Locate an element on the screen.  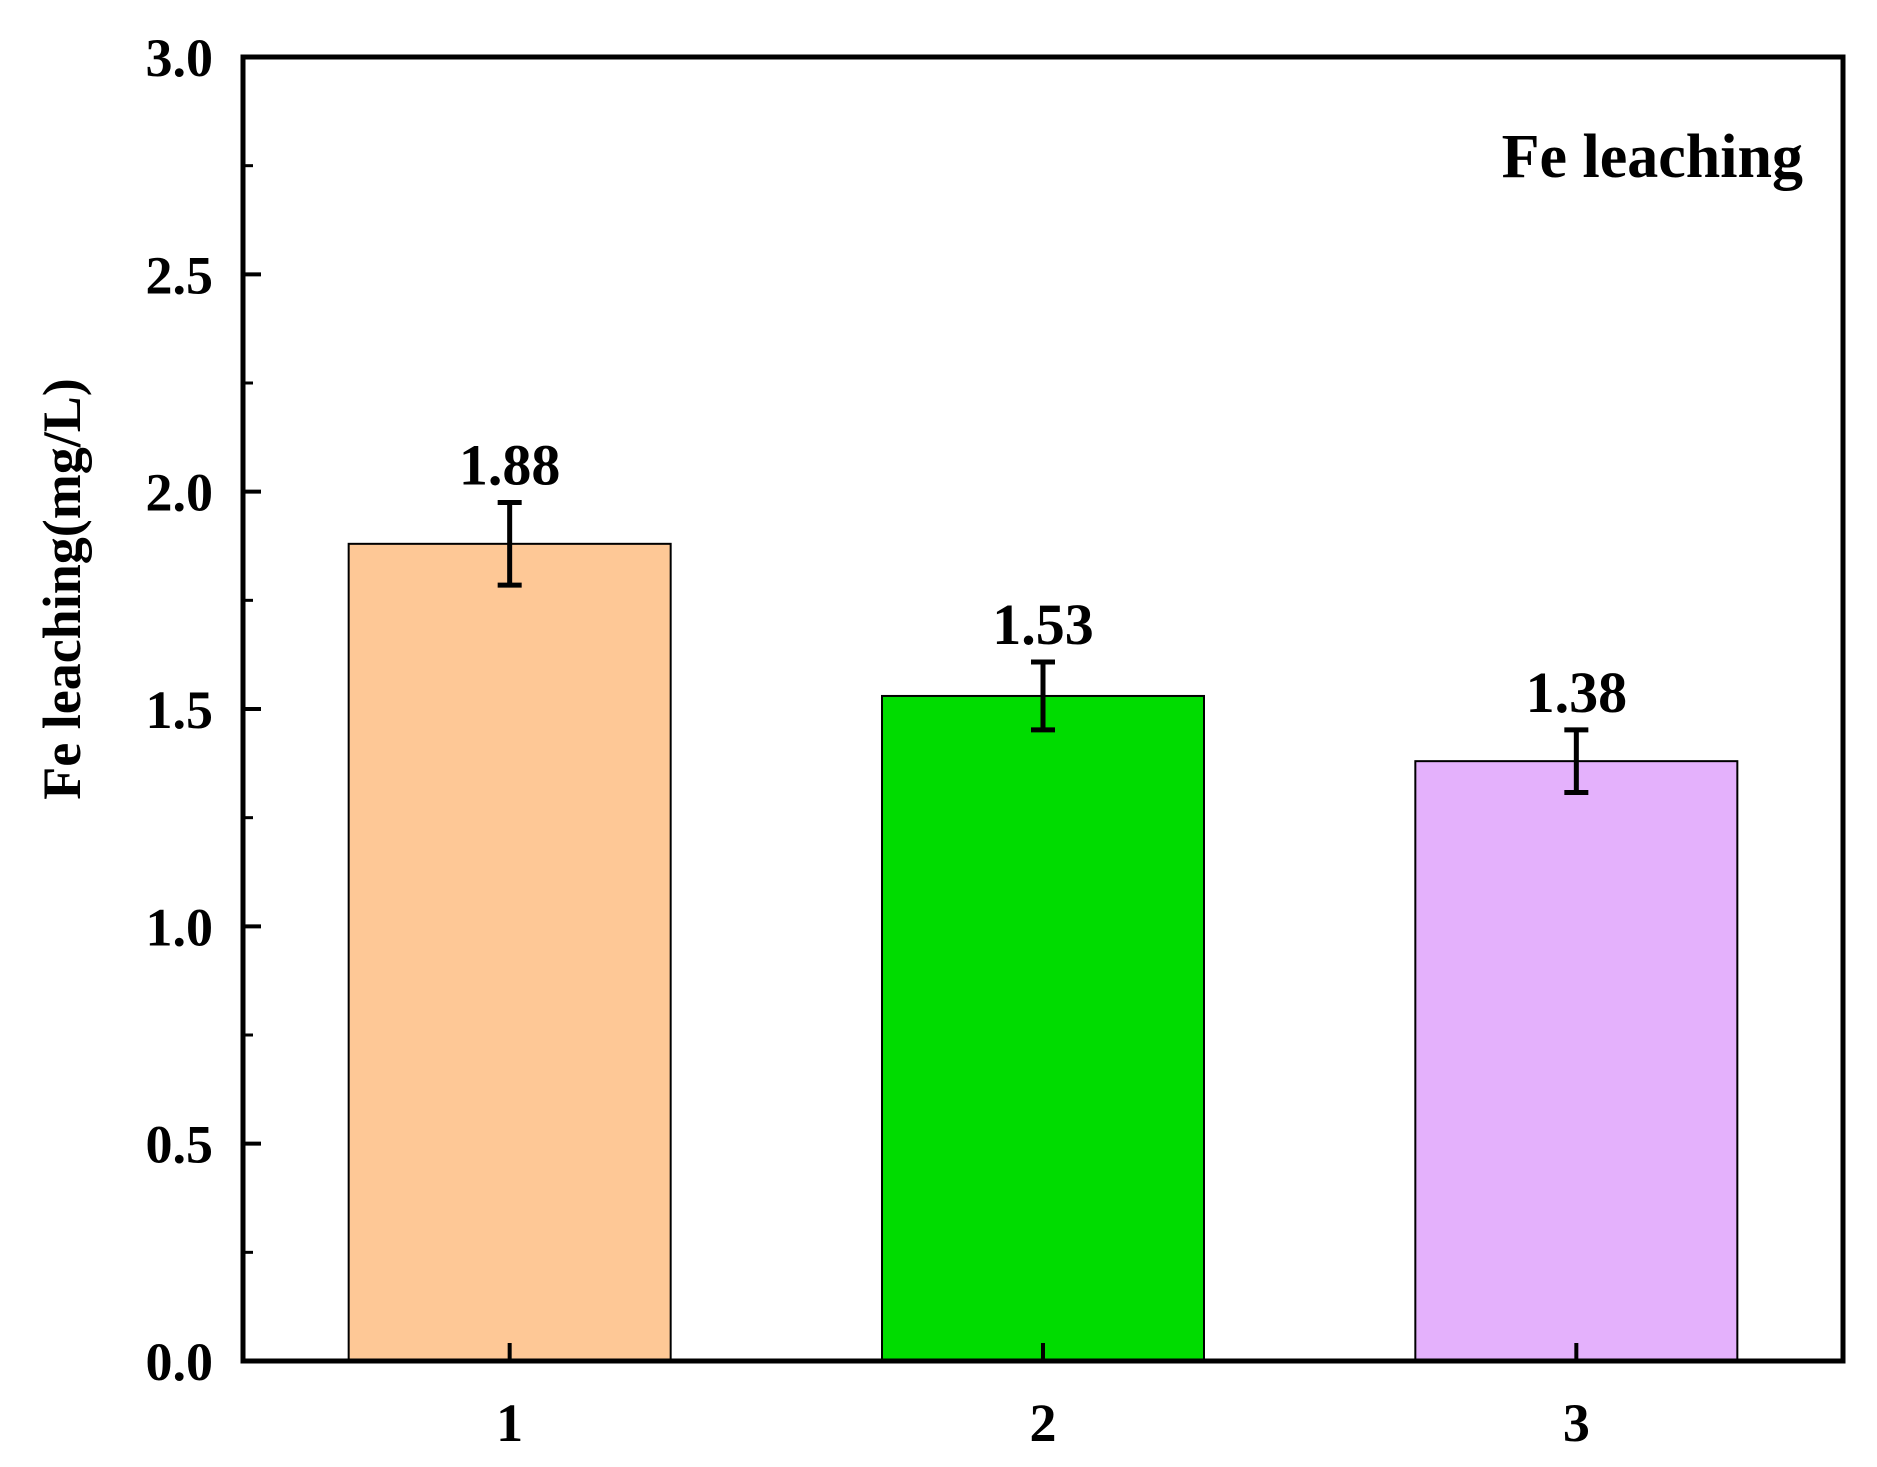
y-tick-label: 1.5 is located at coordinates (180, 710).